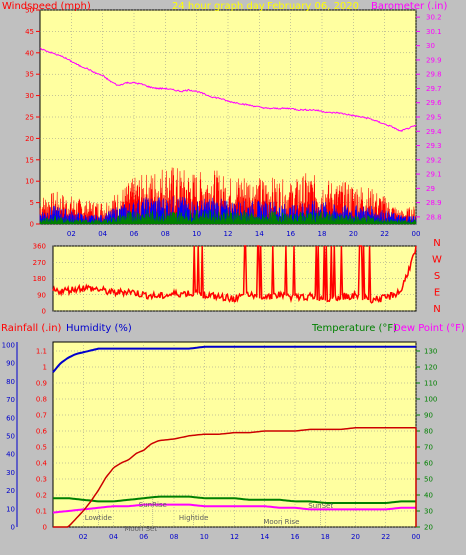  Describe the element at coordinates (42, 432) in the screenshot. I see `rainfall-axis-tick-label: 0.6` at that location.